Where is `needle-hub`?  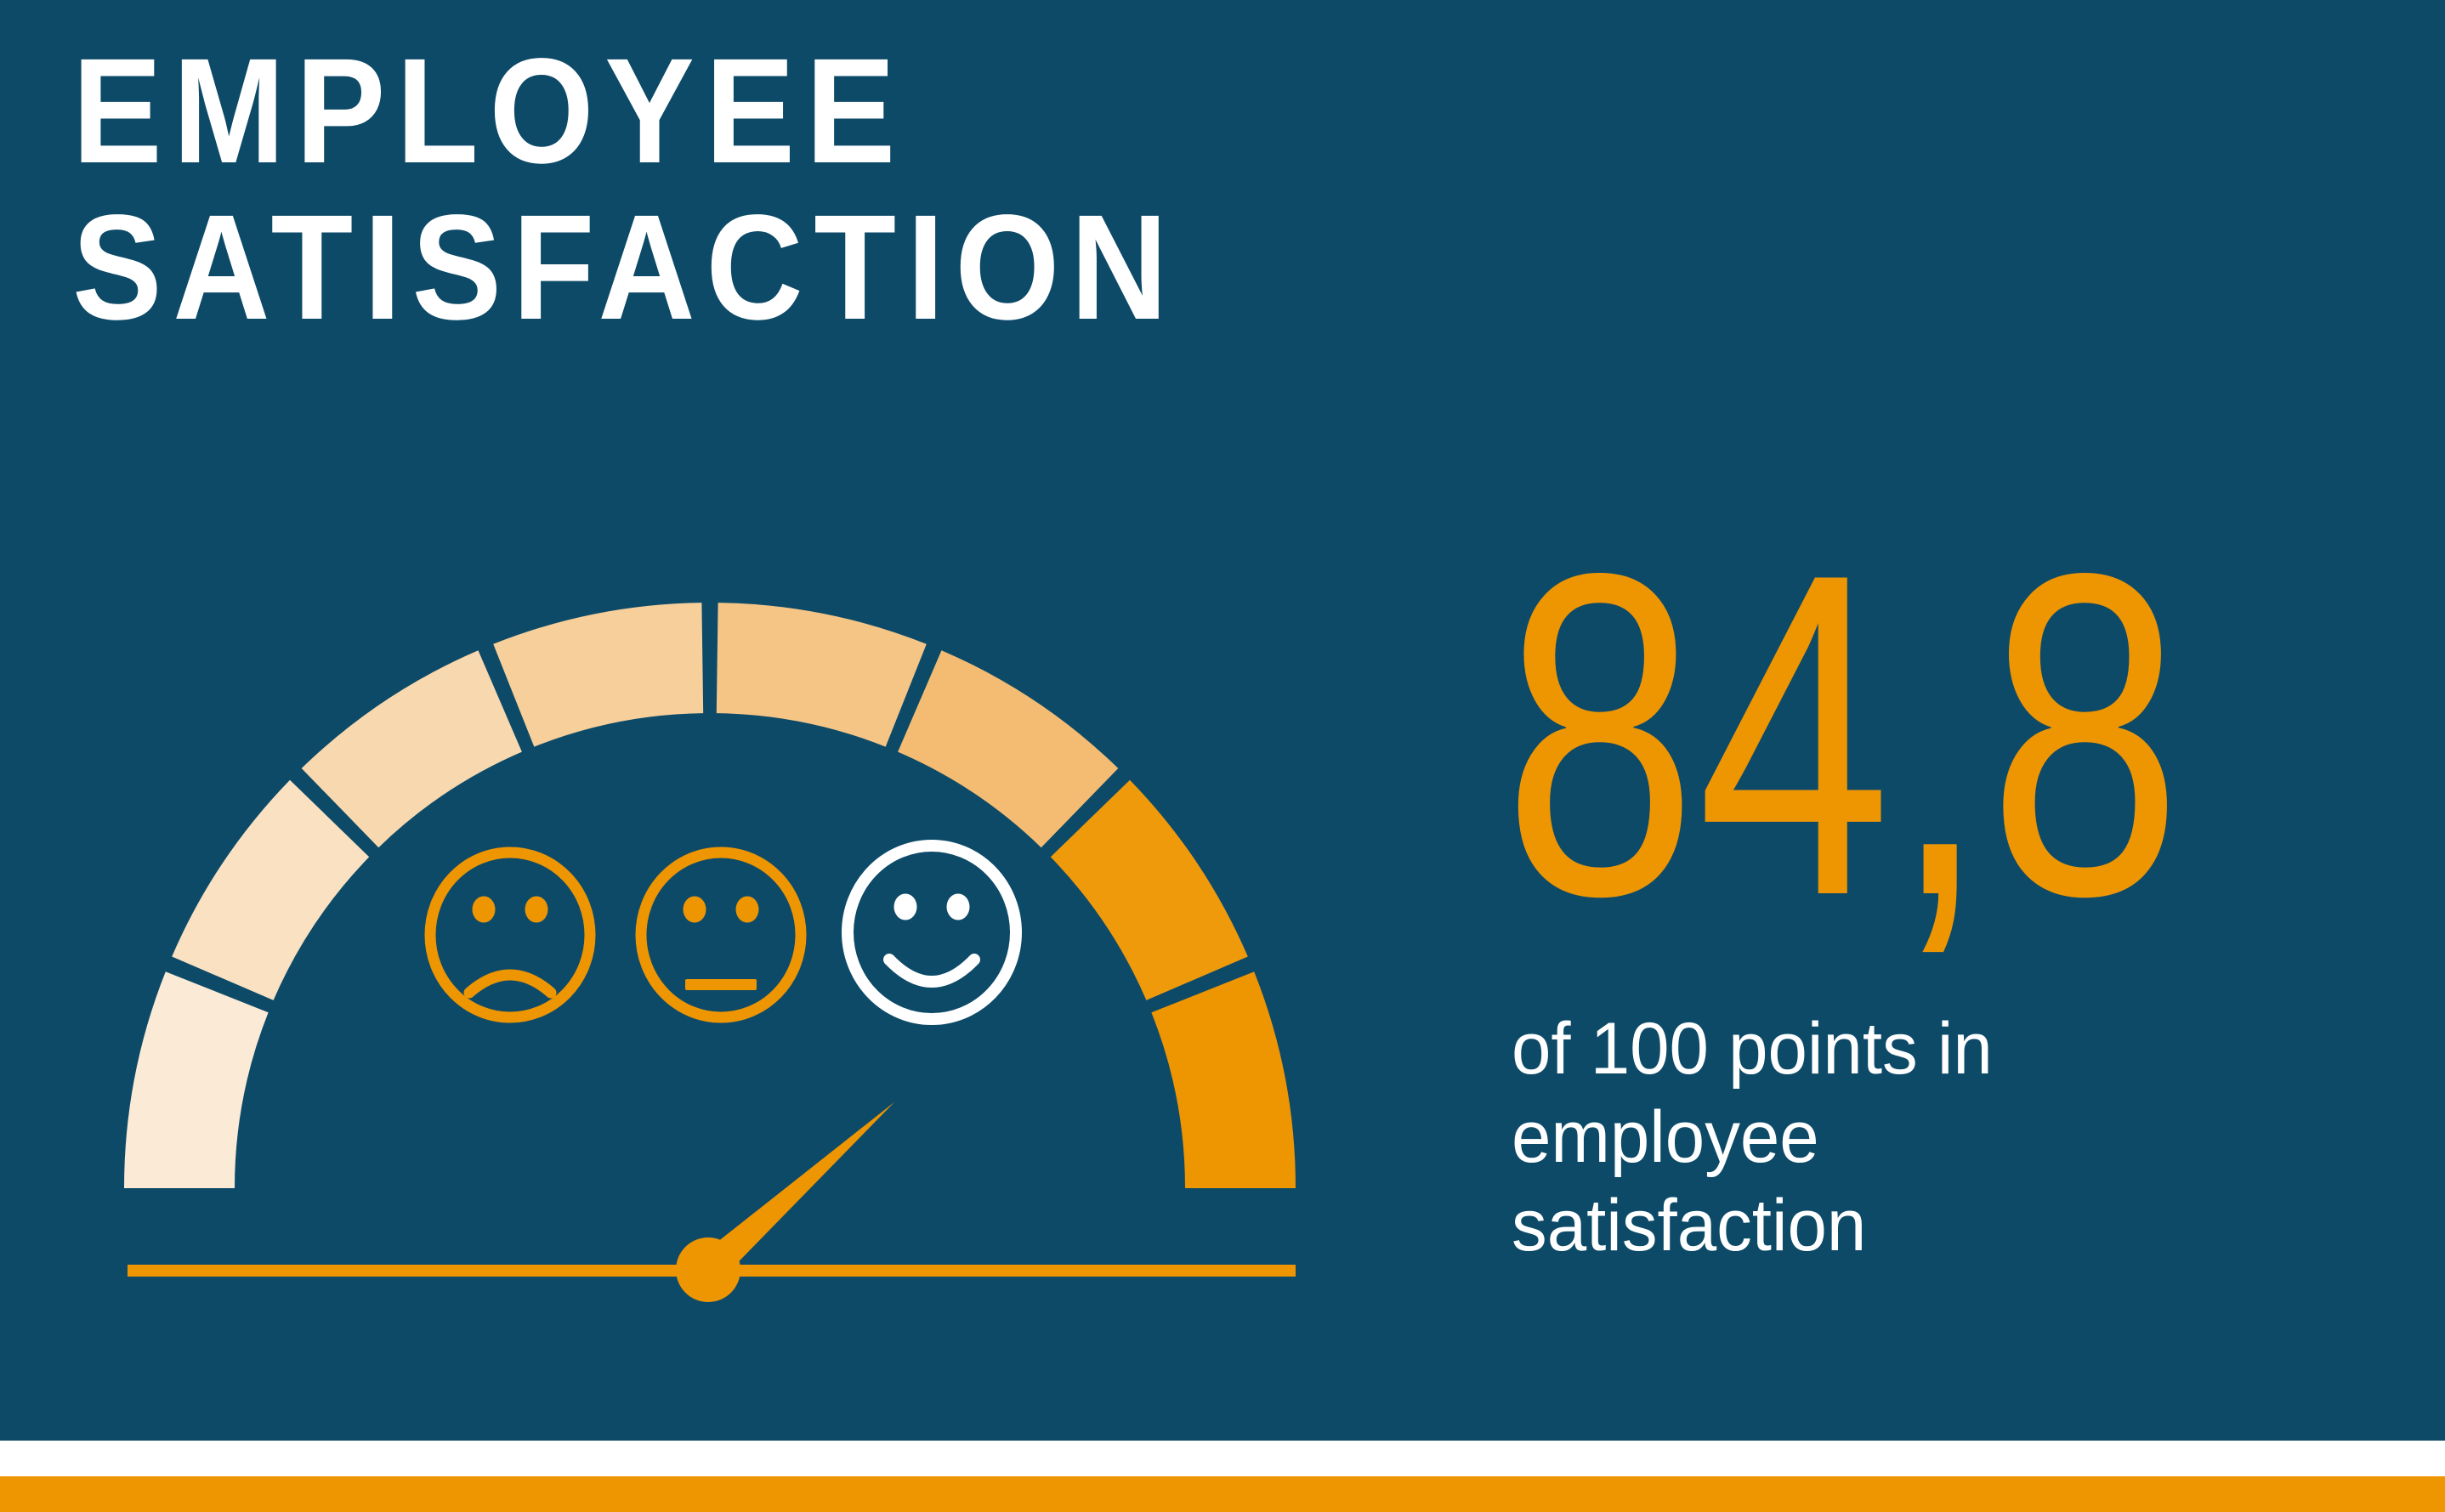 needle-hub is located at coordinates (708, 1269).